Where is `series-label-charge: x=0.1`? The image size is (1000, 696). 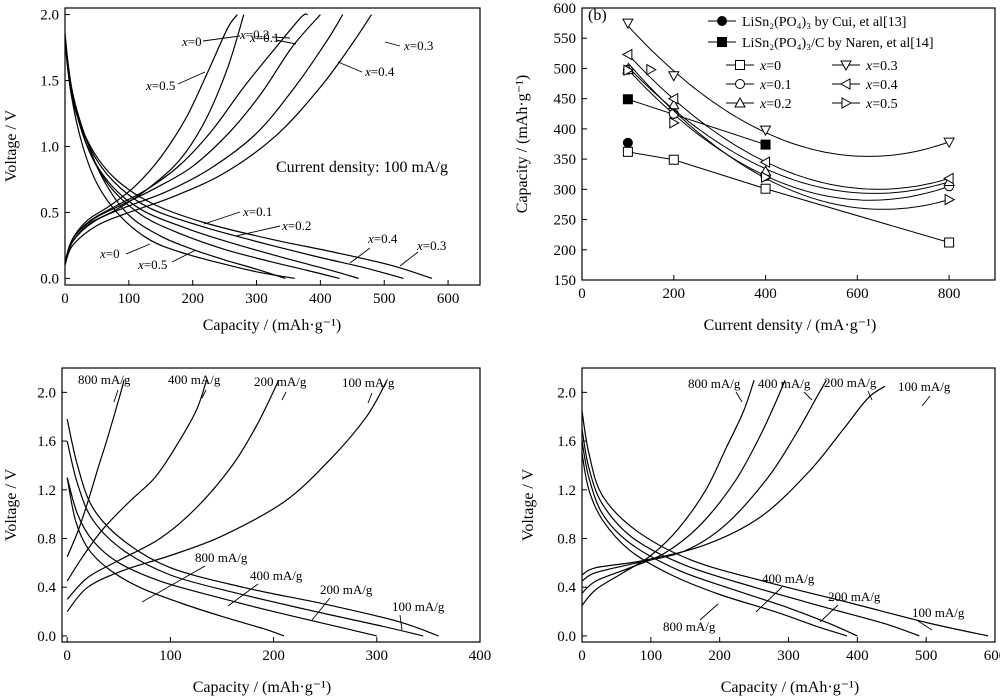 series-label-charge: x=0.1 is located at coordinates (264, 37).